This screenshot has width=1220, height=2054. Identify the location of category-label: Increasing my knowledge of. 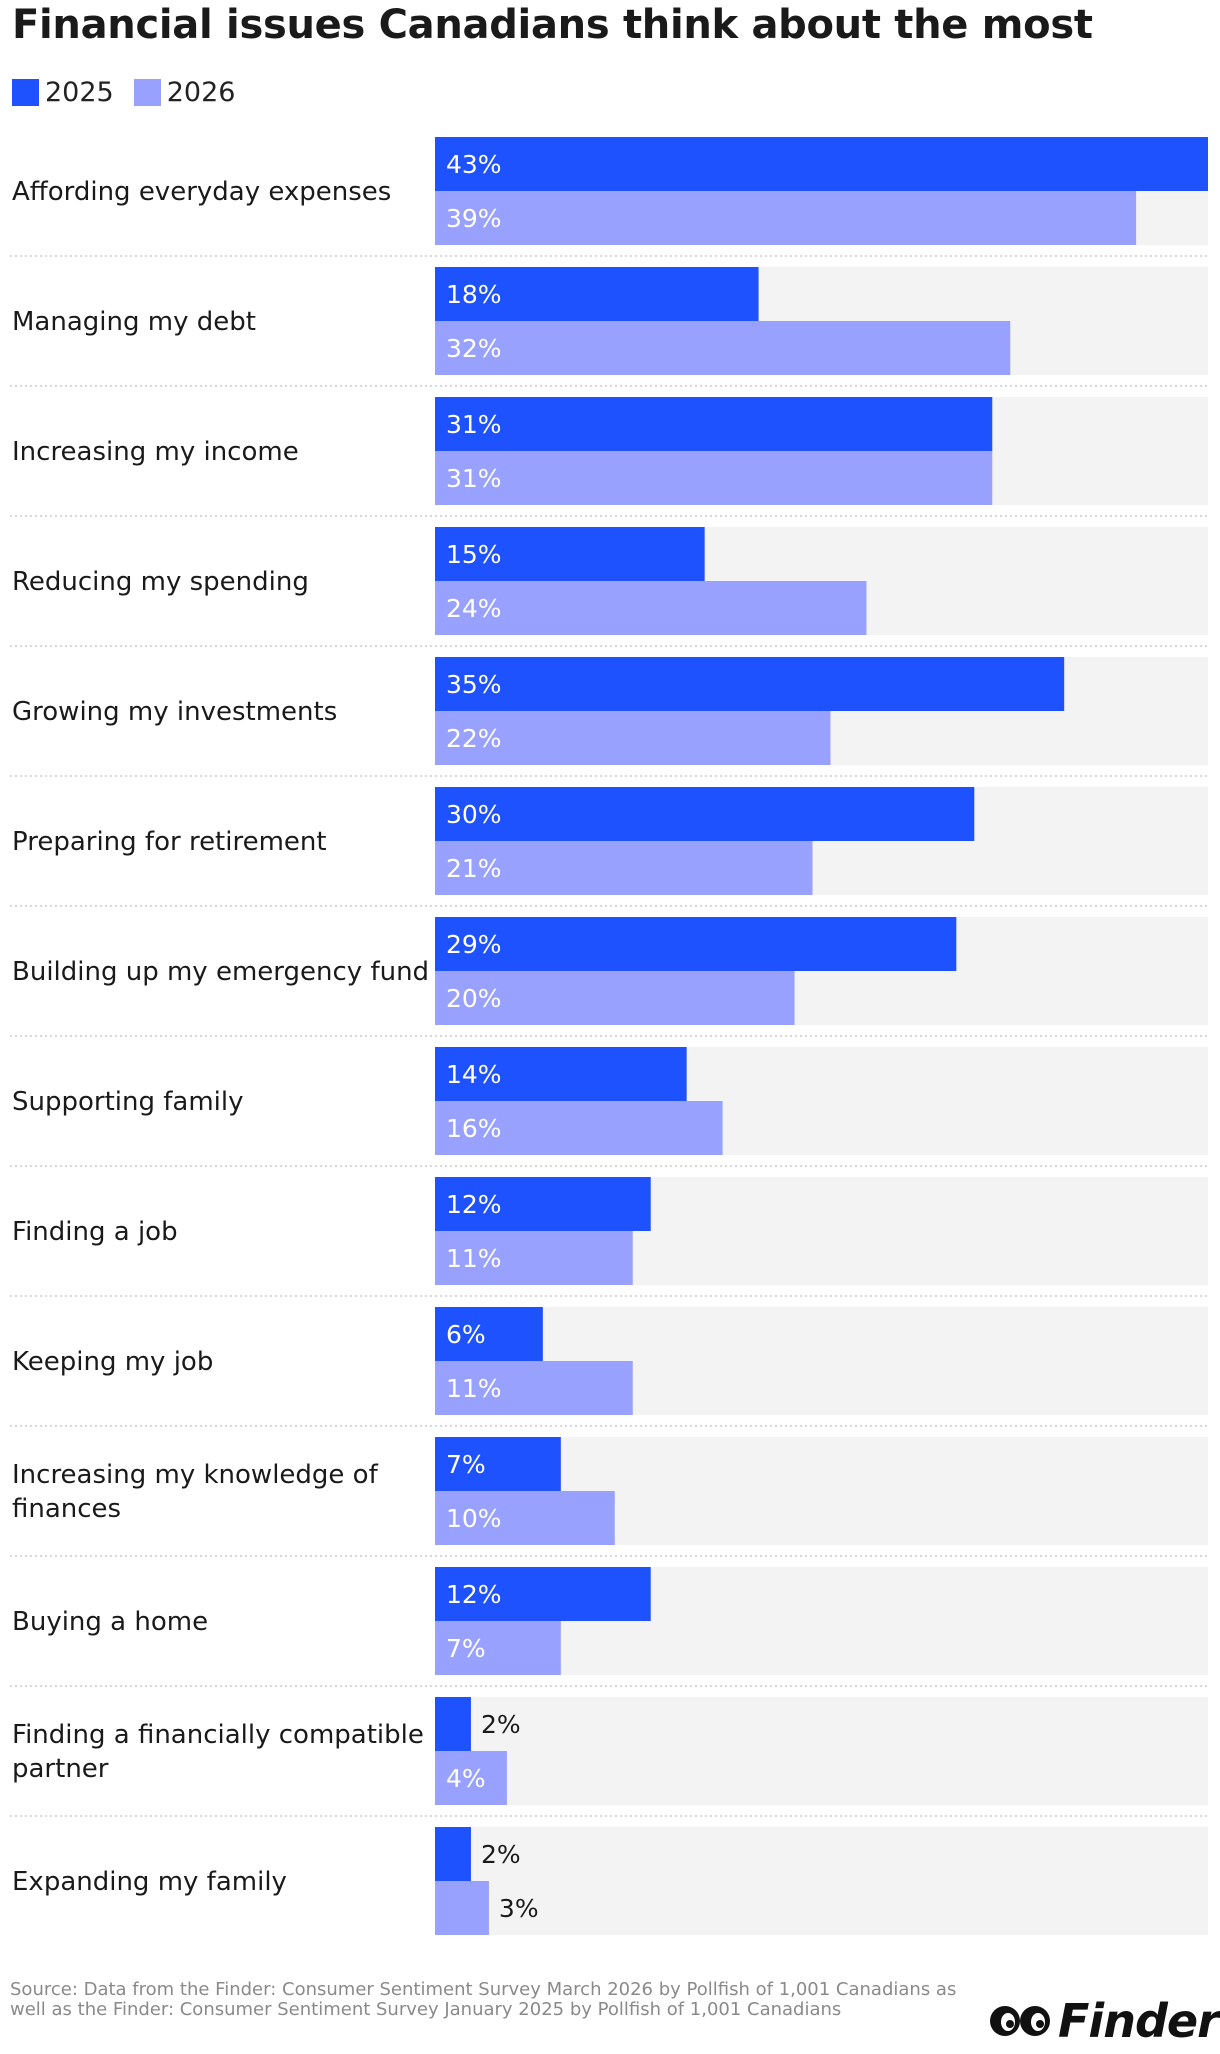
(195, 1475).